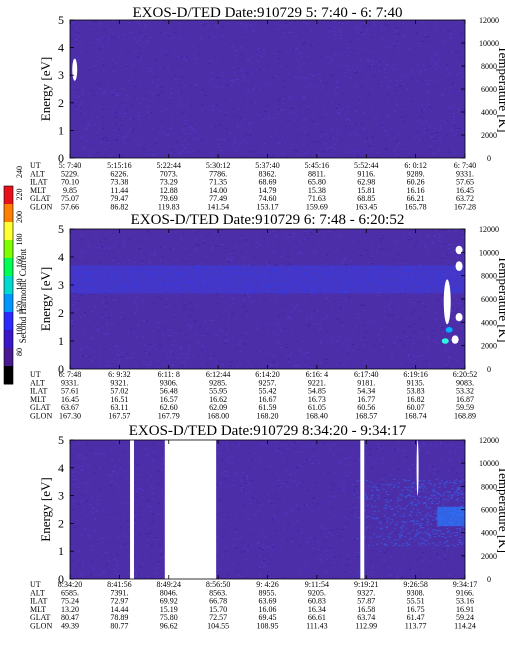 This screenshot has height=649, width=505. Describe the element at coordinates (40, 198) in the screenshot. I see `ephemeris-label: GLAT` at that location.